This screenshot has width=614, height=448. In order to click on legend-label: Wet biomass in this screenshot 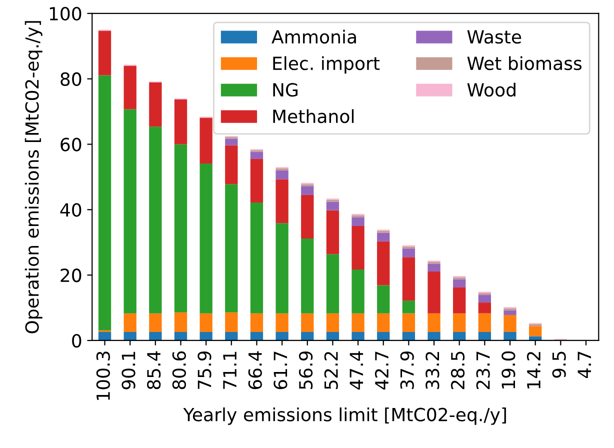, I will do `click(524, 63)`.